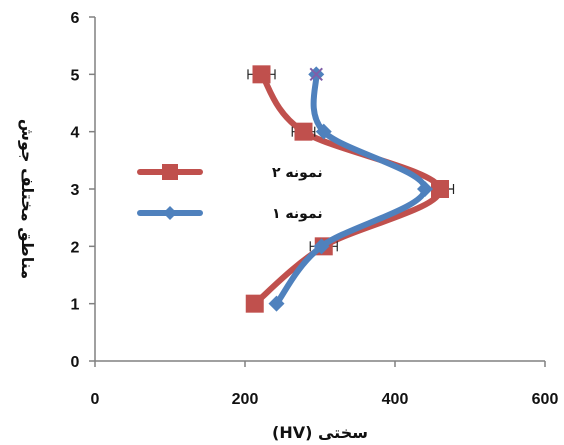  Describe the element at coordinates (95, 399) in the screenshot. I see `x-tick-label: 0` at that location.